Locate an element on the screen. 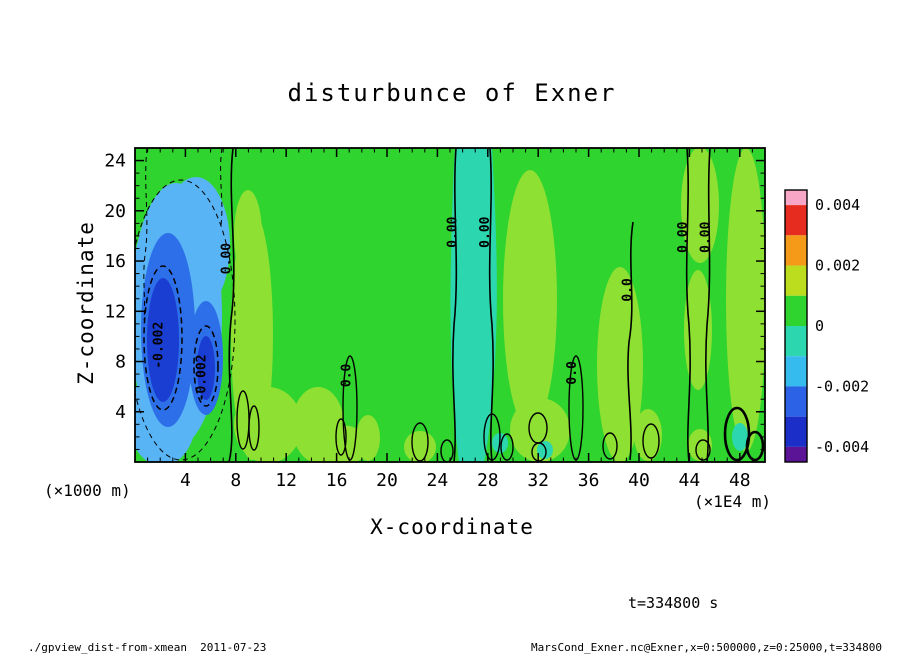  y-tick-label: 4 is located at coordinates (120, 412).